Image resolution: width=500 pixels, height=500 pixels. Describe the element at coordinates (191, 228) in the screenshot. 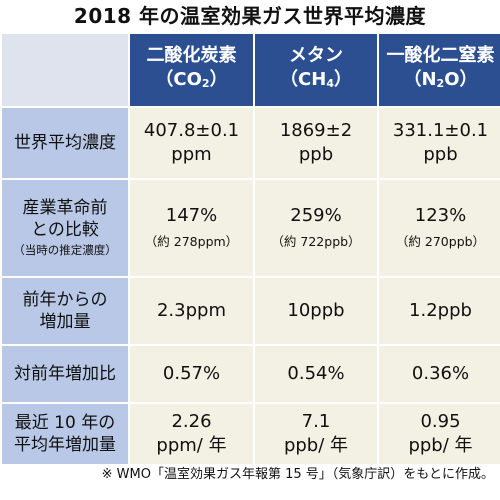

I see `table-cell: 147% （約 278ppm）` at that location.